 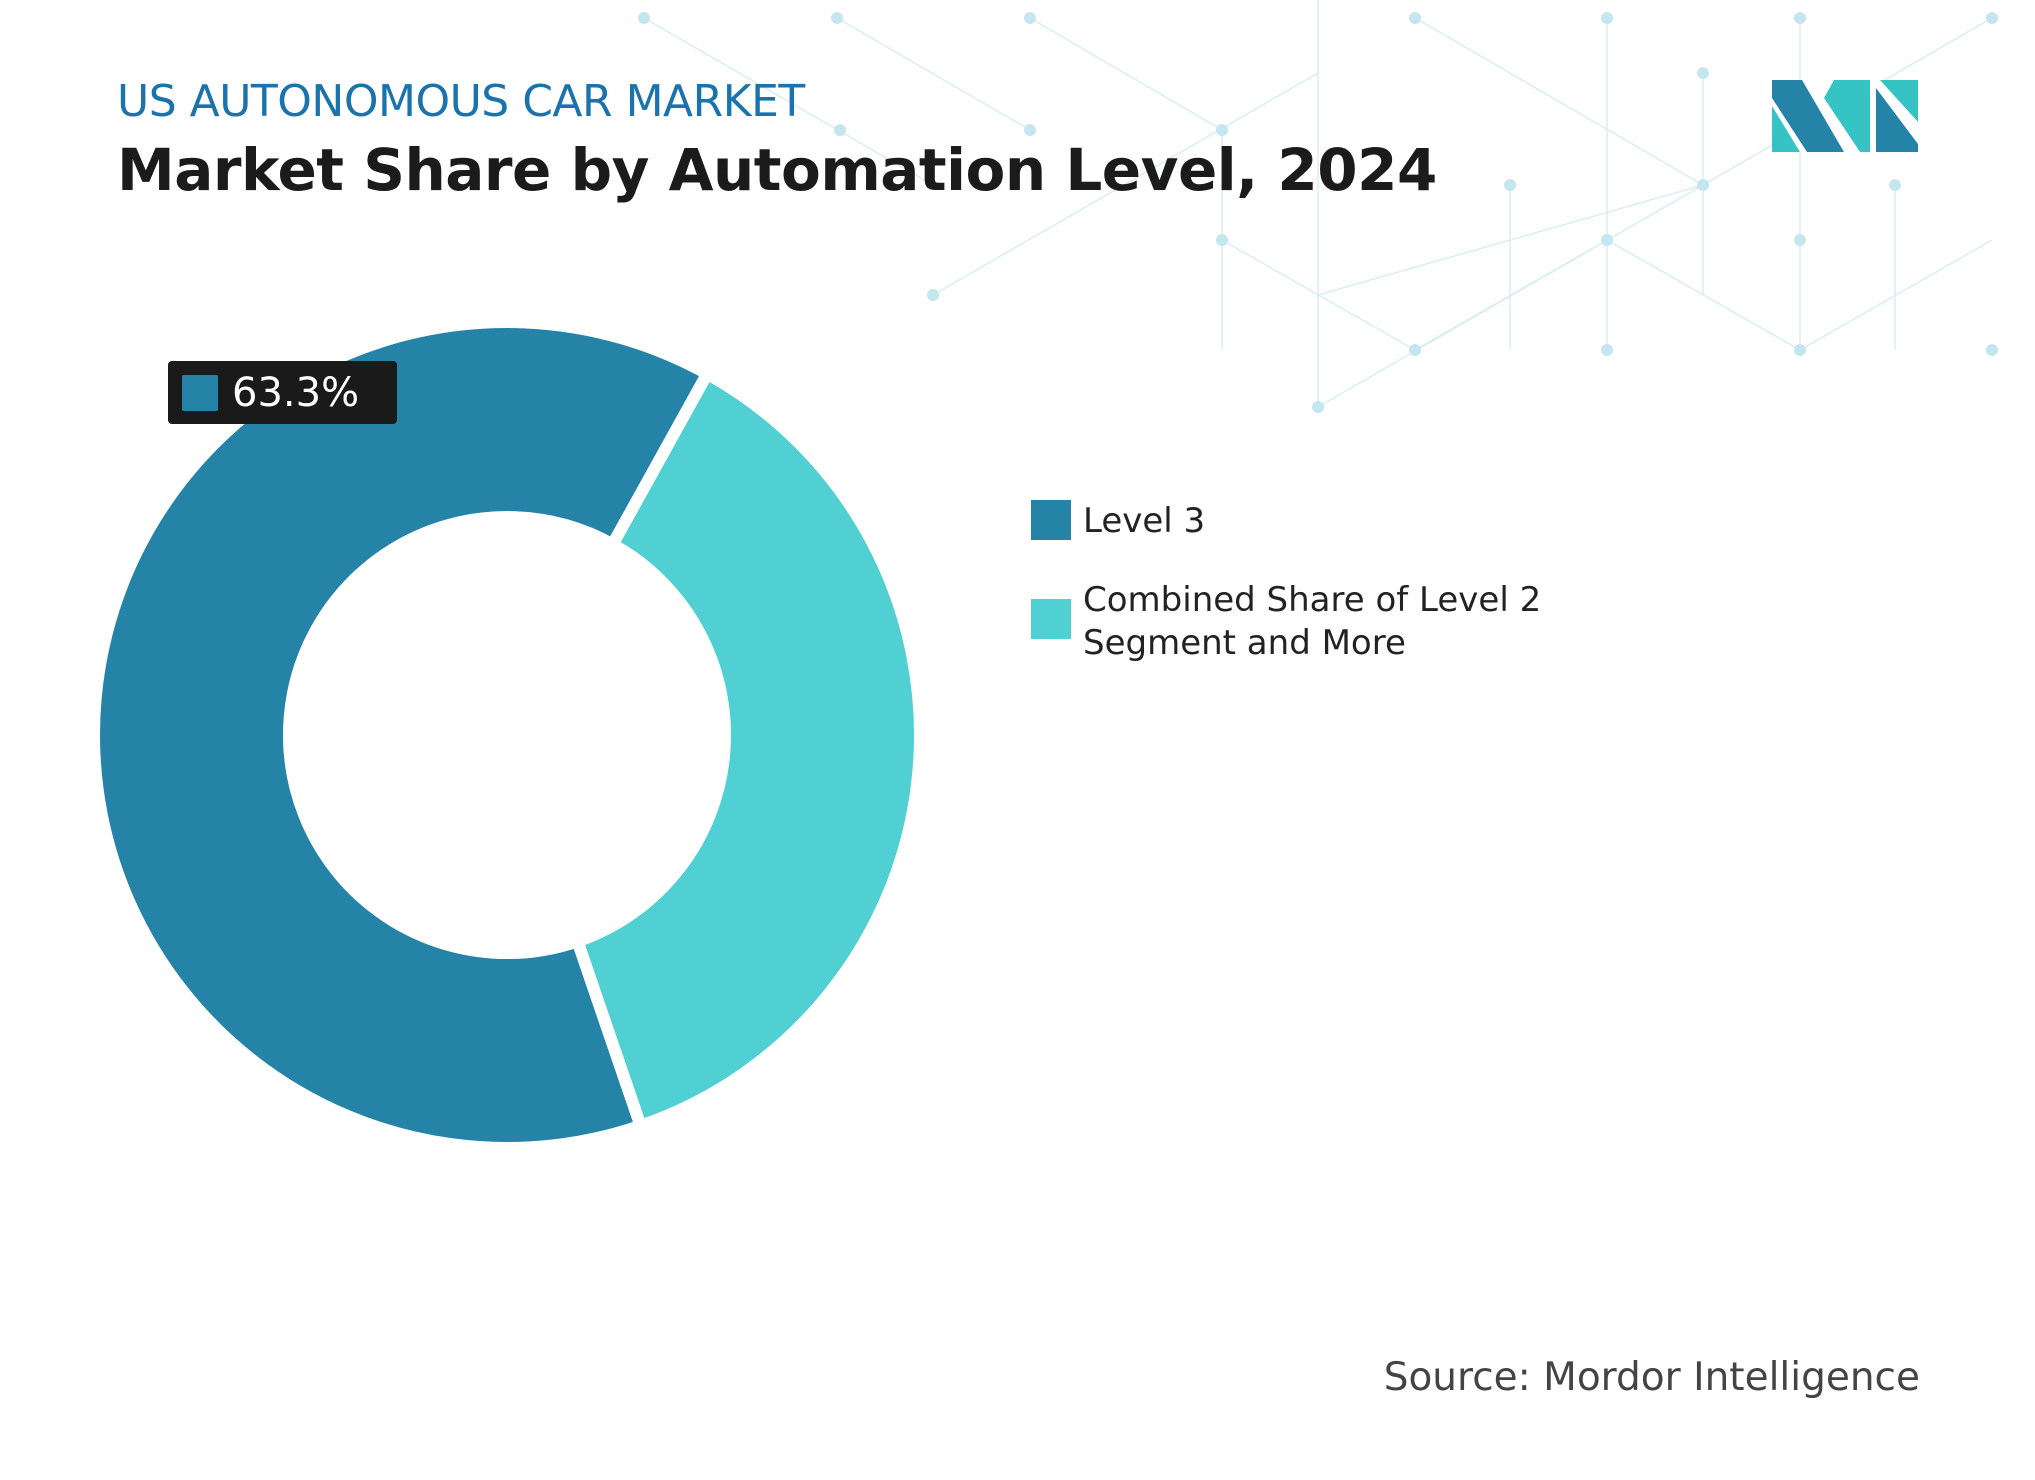 I want to click on chart-title: Market Share by Automation Level, 2024, so click(x=777, y=170).